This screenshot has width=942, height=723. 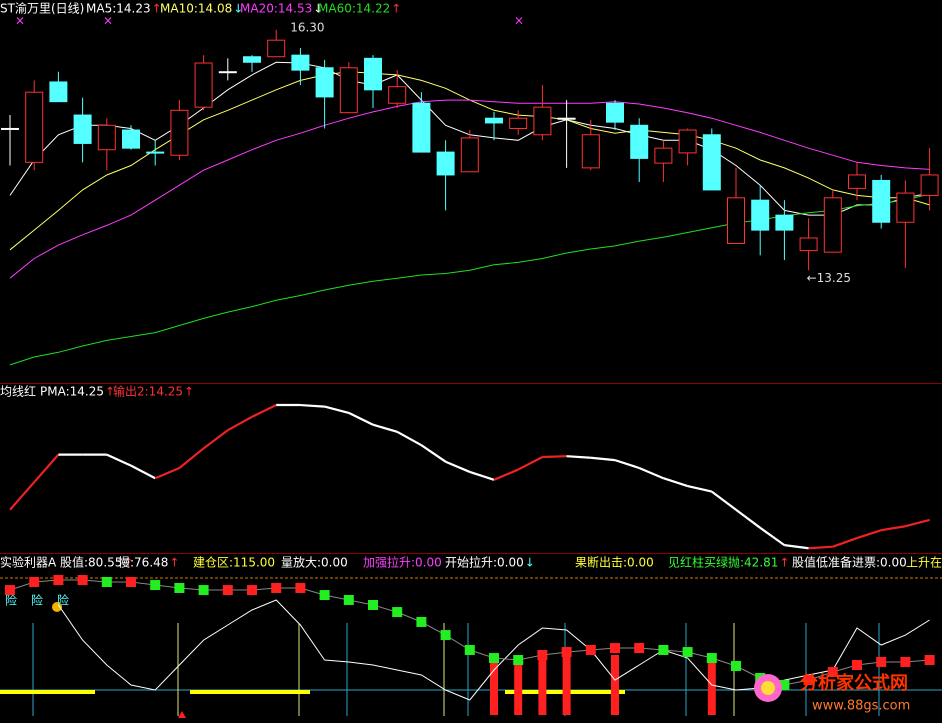 What do you see at coordinates (354, 9) in the screenshot?
I see `legend-label: MA60:14.22` at bounding box center [354, 9].